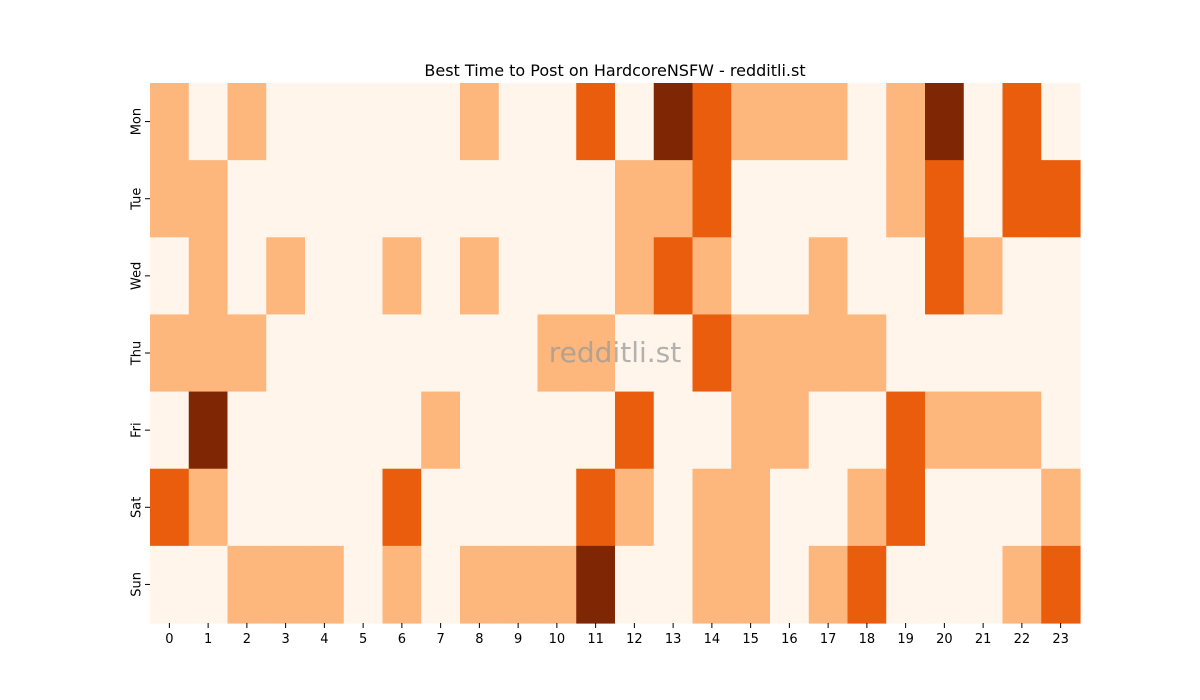 The image size is (1200, 700). Describe the element at coordinates (905, 639) in the screenshot. I see `x-tick-label: 19` at that location.